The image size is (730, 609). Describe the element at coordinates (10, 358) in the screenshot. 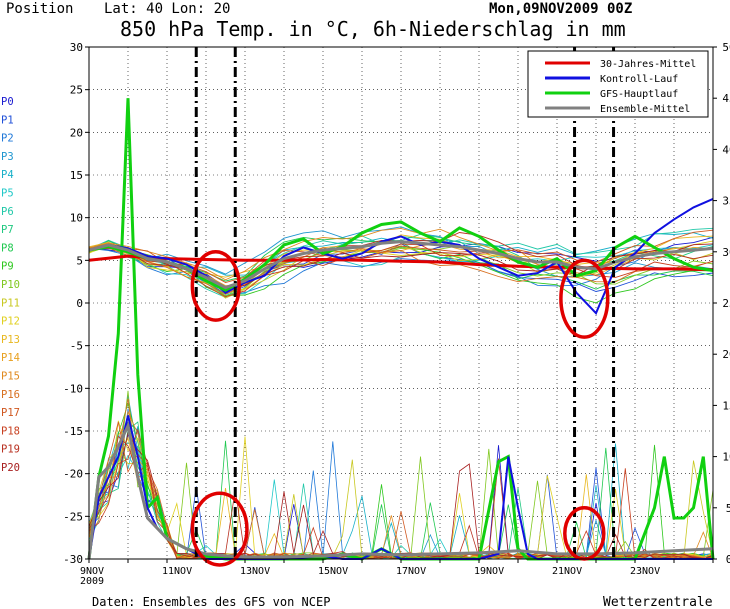

I see `member-label: P14` at that location.